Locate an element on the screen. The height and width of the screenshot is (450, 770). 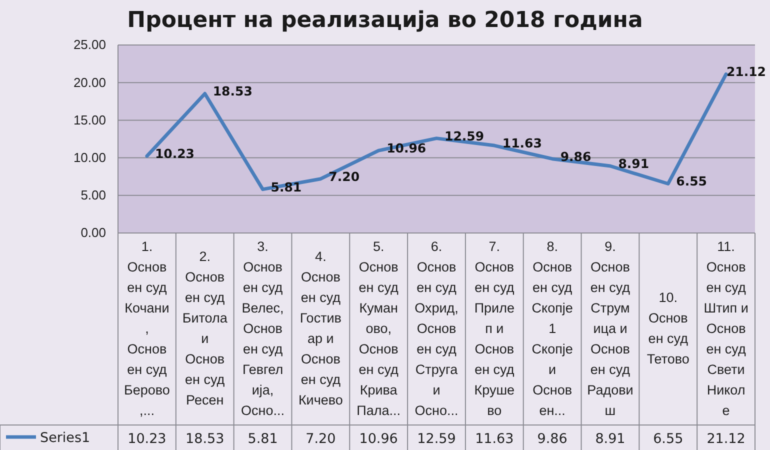
text: 12.59 is located at coordinates (464, 136).